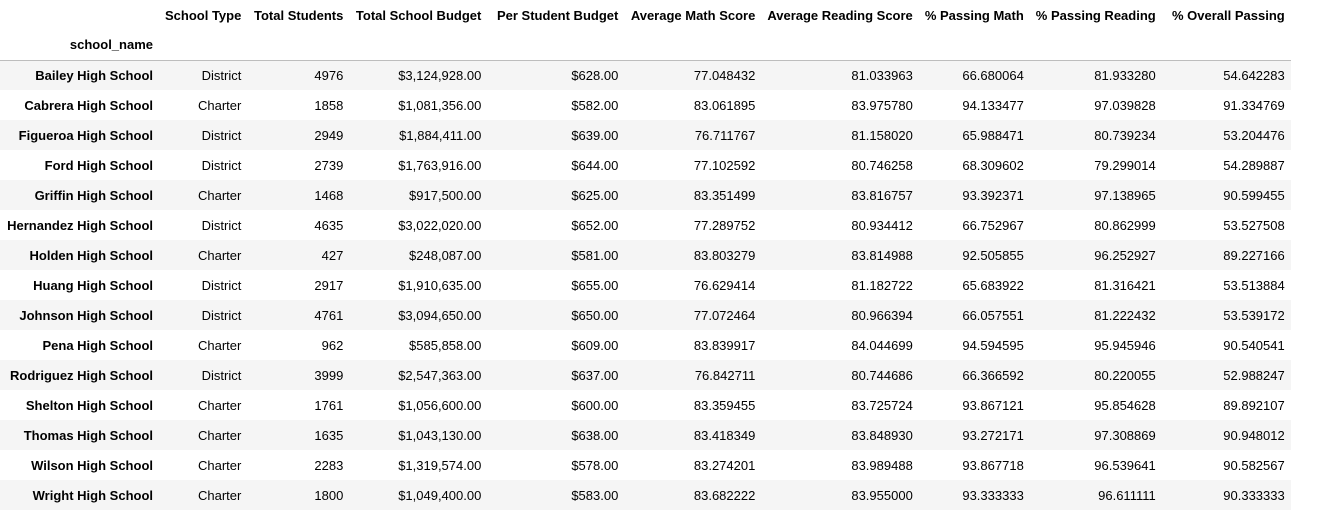  I want to click on column-header-total-school-budget: Total School Budget, so click(418, 15).